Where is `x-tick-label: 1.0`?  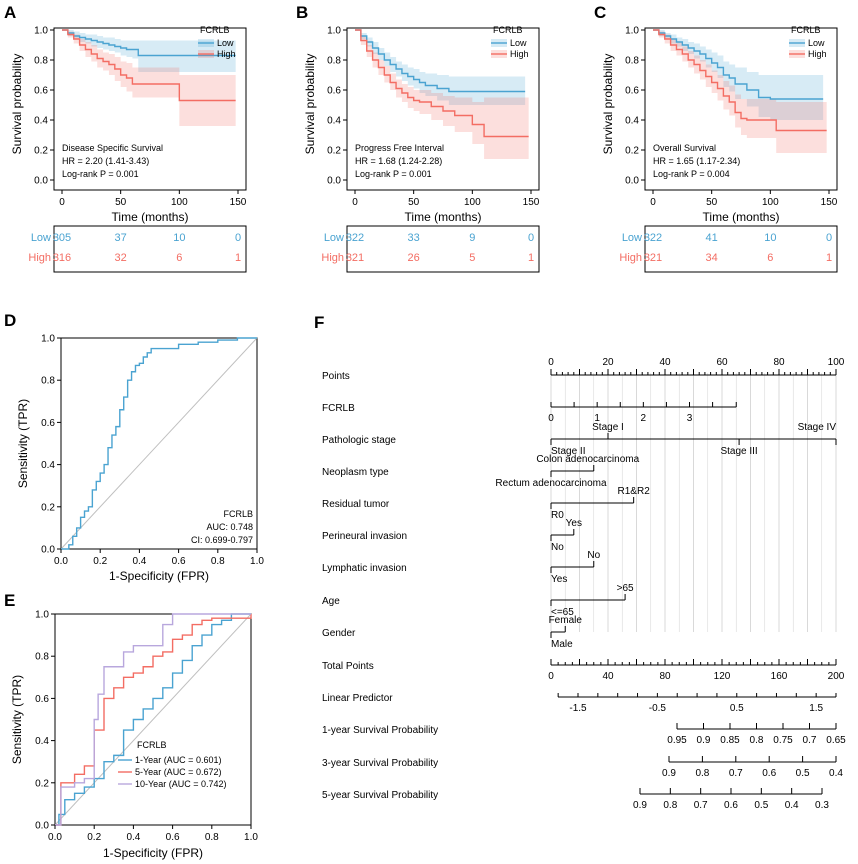 x-tick-label: 1.0 is located at coordinates (251, 837).